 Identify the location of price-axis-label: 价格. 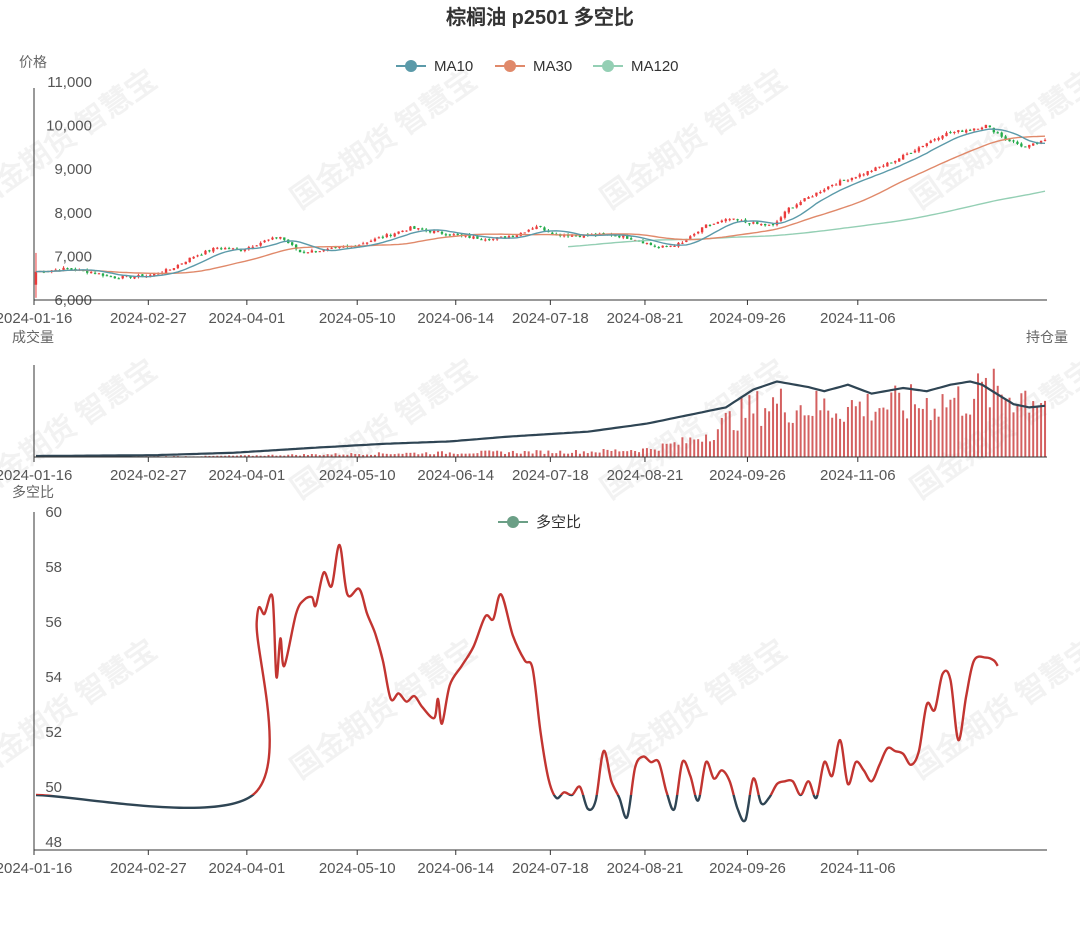
(33, 62).